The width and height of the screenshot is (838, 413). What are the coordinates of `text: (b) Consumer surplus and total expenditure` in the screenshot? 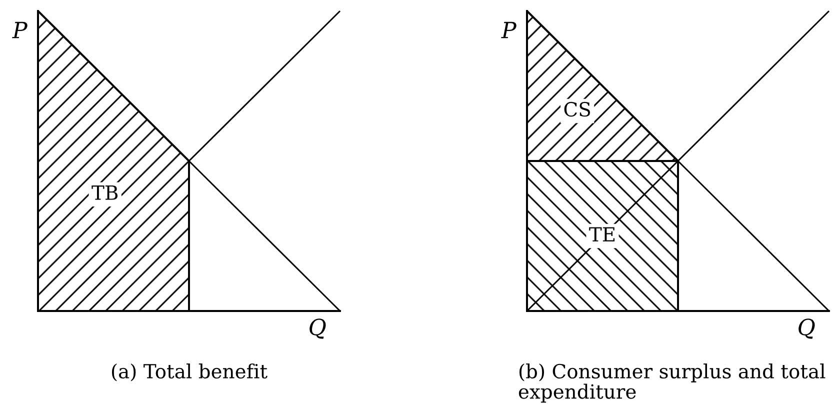 It's located at (672, 383).